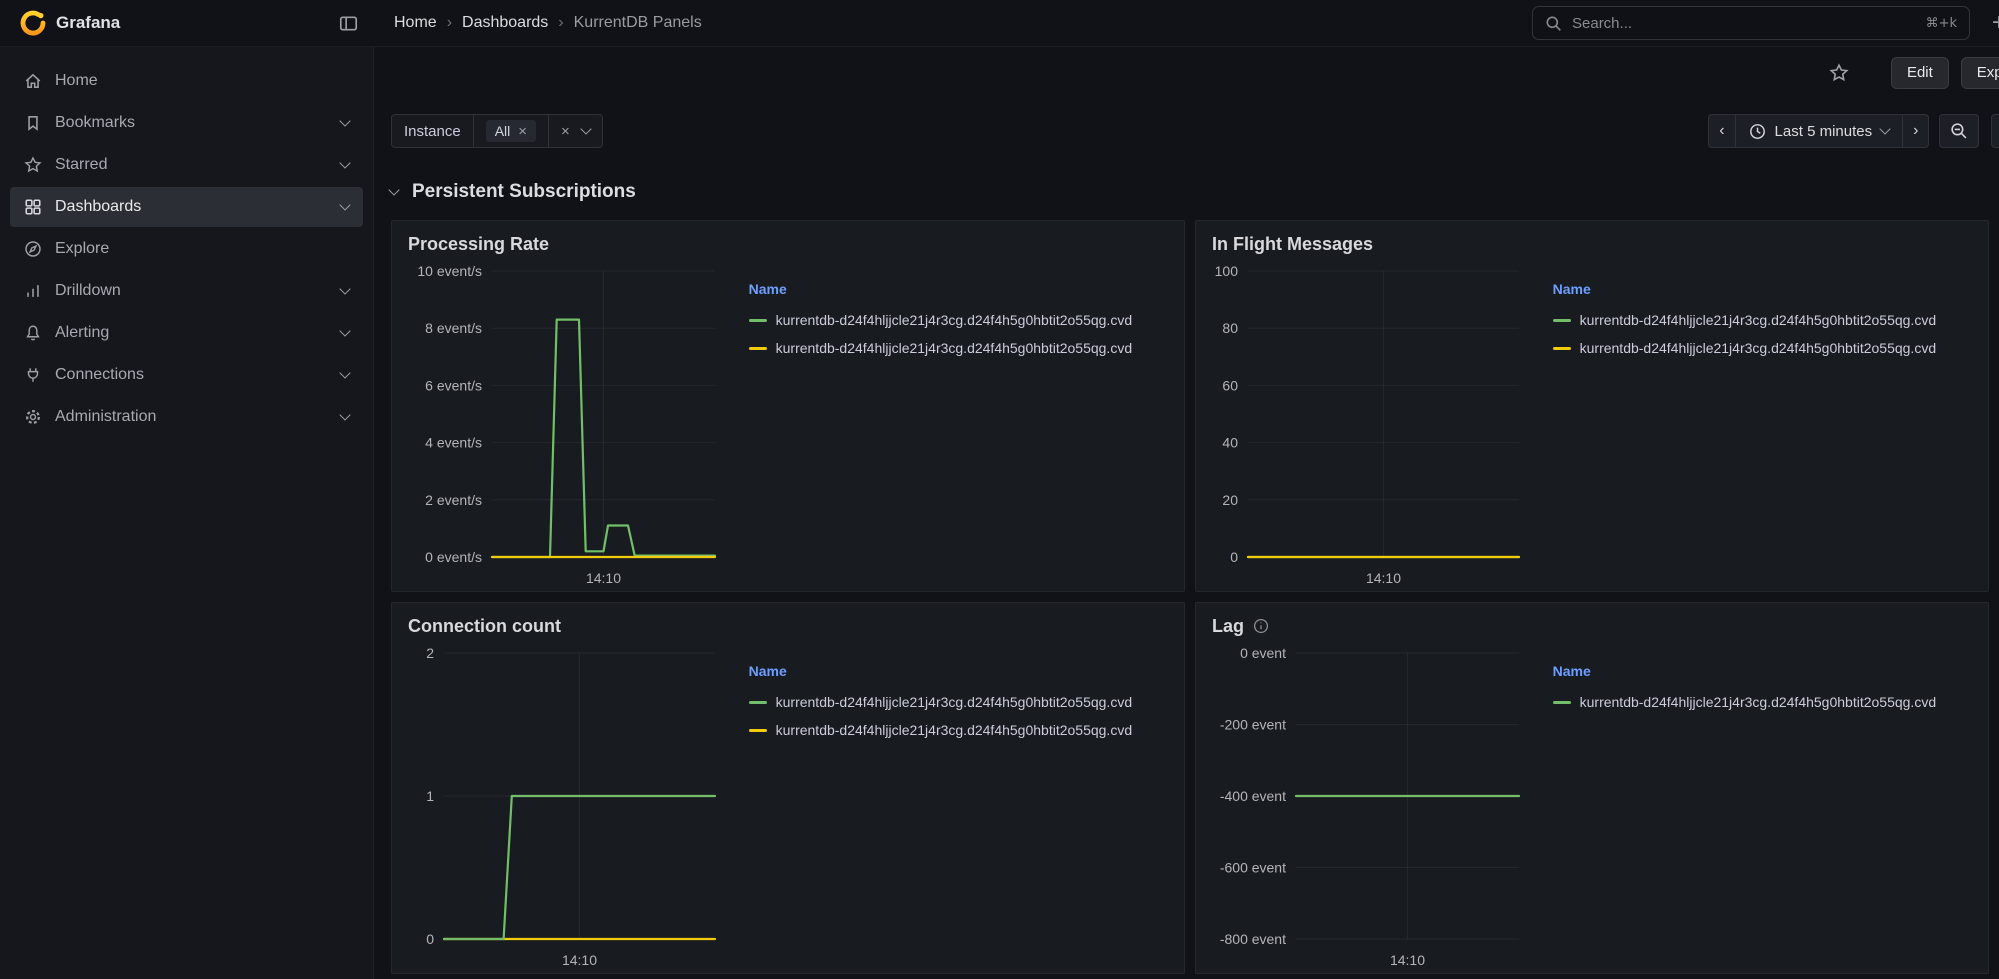 The height and width of the screenshot is (979, 1999). What do you see at coordinates (453, 500) in the screenshot?
I see `svg-text: 2 event/s` at bounding box center [453, 500].